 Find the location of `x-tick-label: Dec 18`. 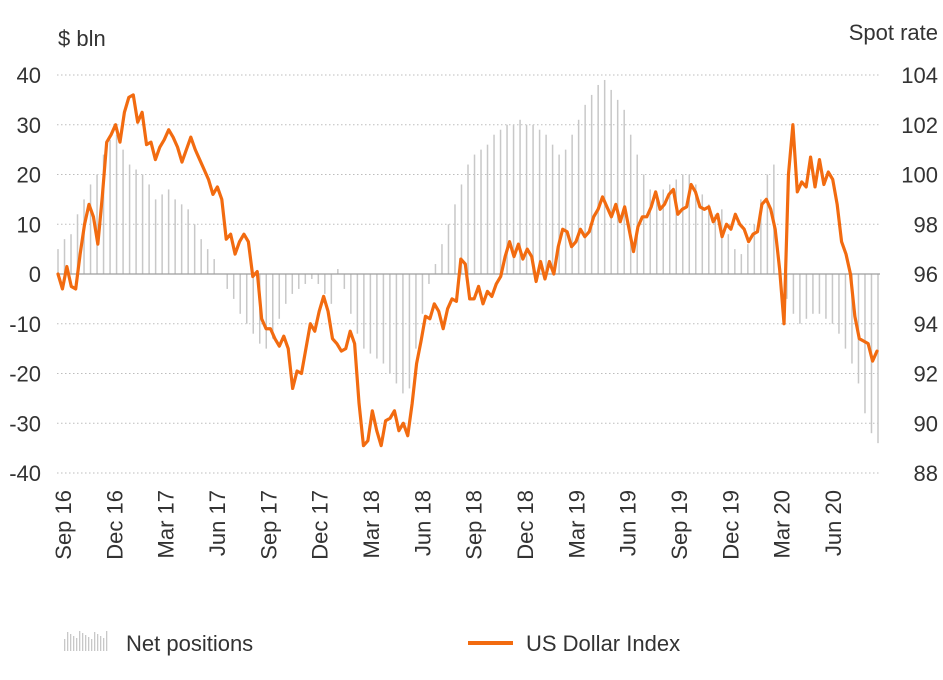

x-tick-label: Dec 18 is located at coordinates (525, 525).